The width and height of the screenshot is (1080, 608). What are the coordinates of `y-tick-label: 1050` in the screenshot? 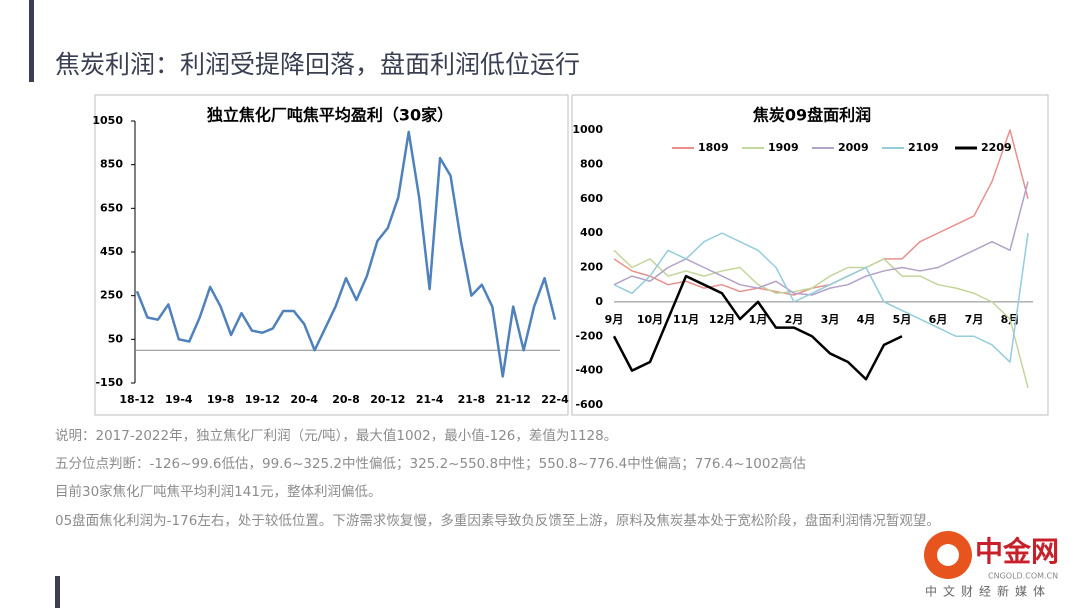 It's located at (107, 120).